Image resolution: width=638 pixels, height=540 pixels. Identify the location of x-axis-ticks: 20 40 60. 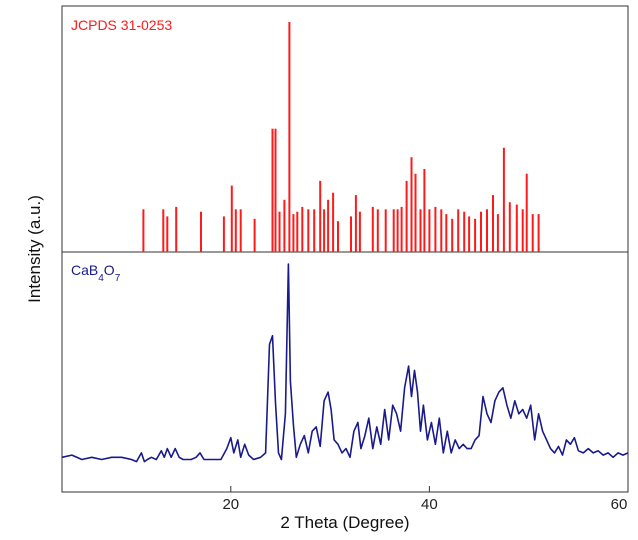
(425, 499).